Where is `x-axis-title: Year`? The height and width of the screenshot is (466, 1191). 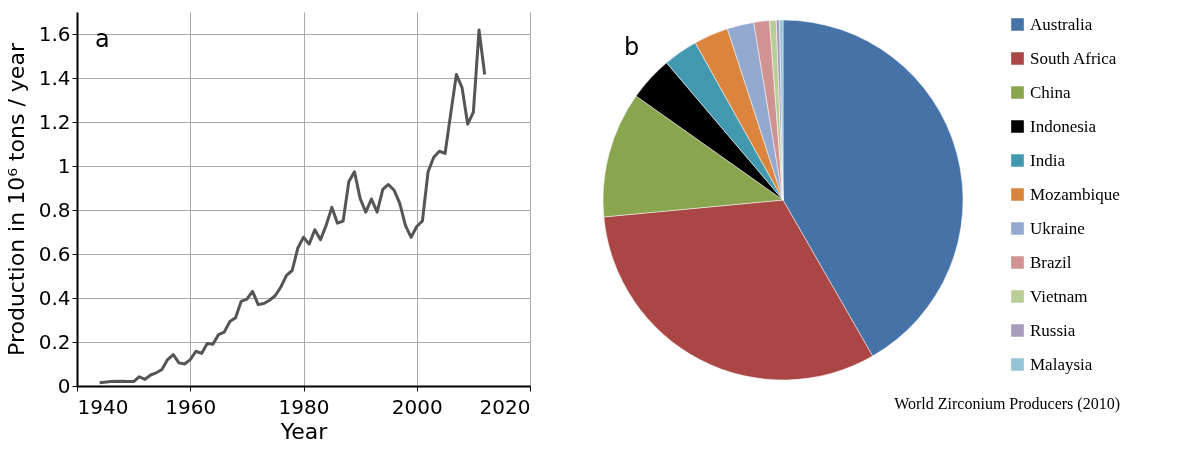
x-axis-title: Year is located at coordinates (304, 431).